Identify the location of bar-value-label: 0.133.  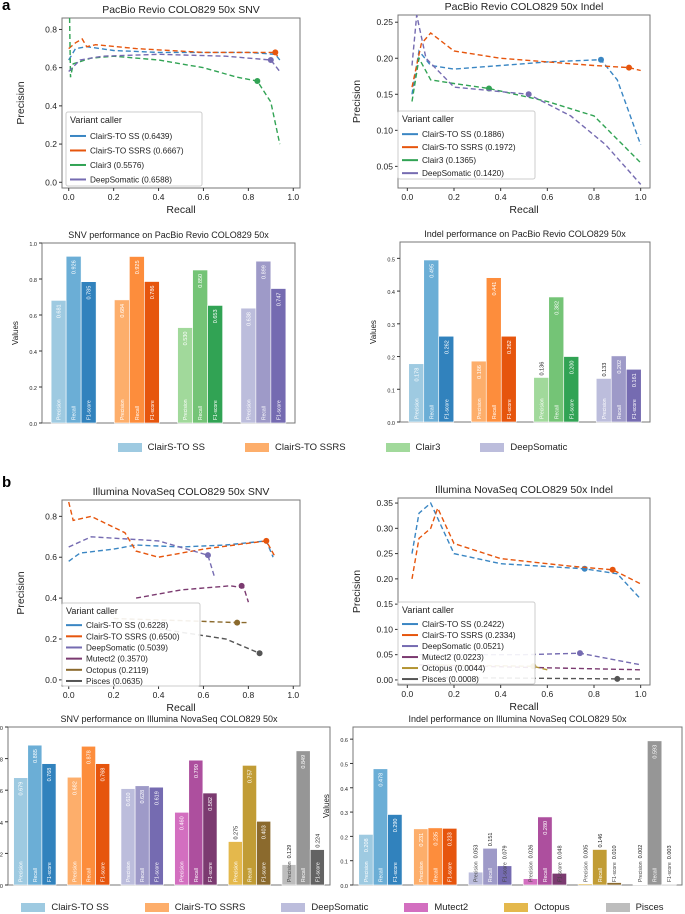
(605, 370).